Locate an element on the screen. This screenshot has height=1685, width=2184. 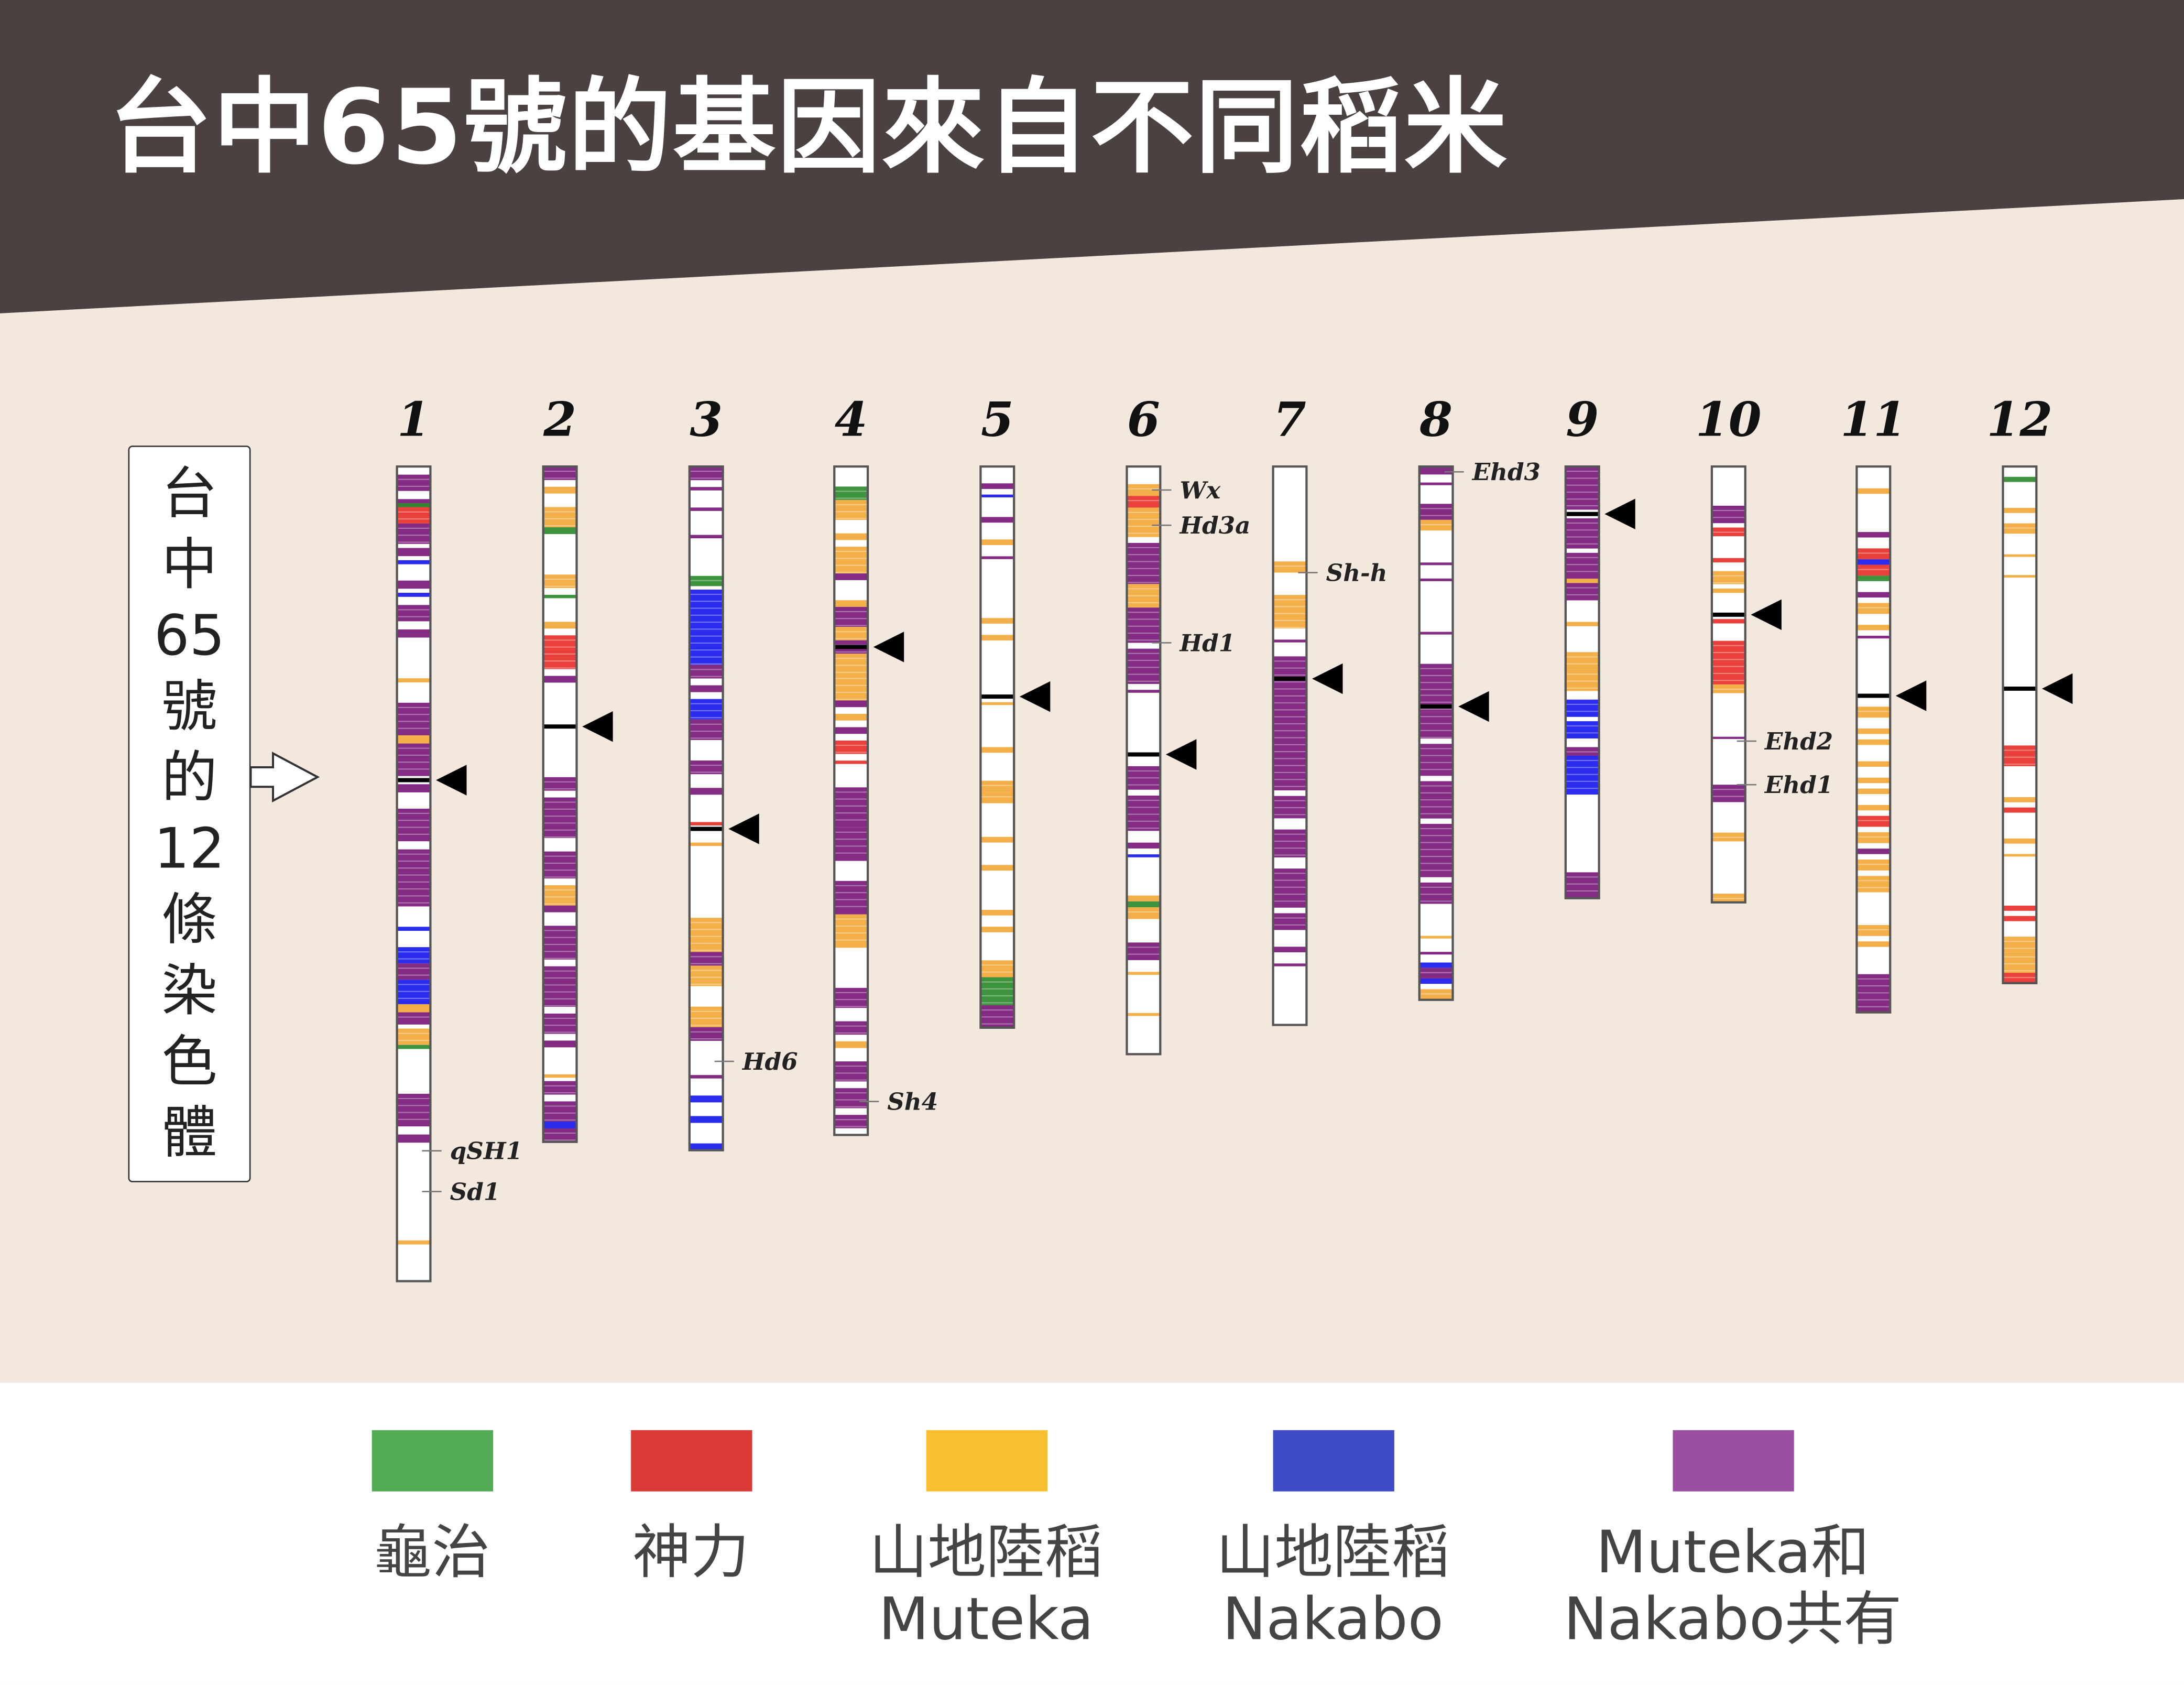
chromosome-outline is located at coordinates (706, 808).